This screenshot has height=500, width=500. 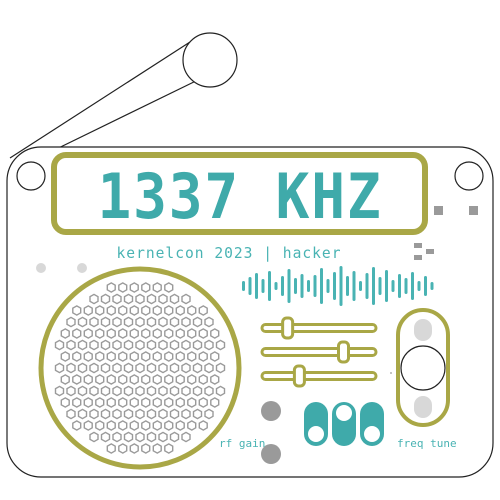 What do you see at coordinates (242, 443) in the screenshot?
I see `rf-gain-label: rf gain` at bounding box center [242, 443].